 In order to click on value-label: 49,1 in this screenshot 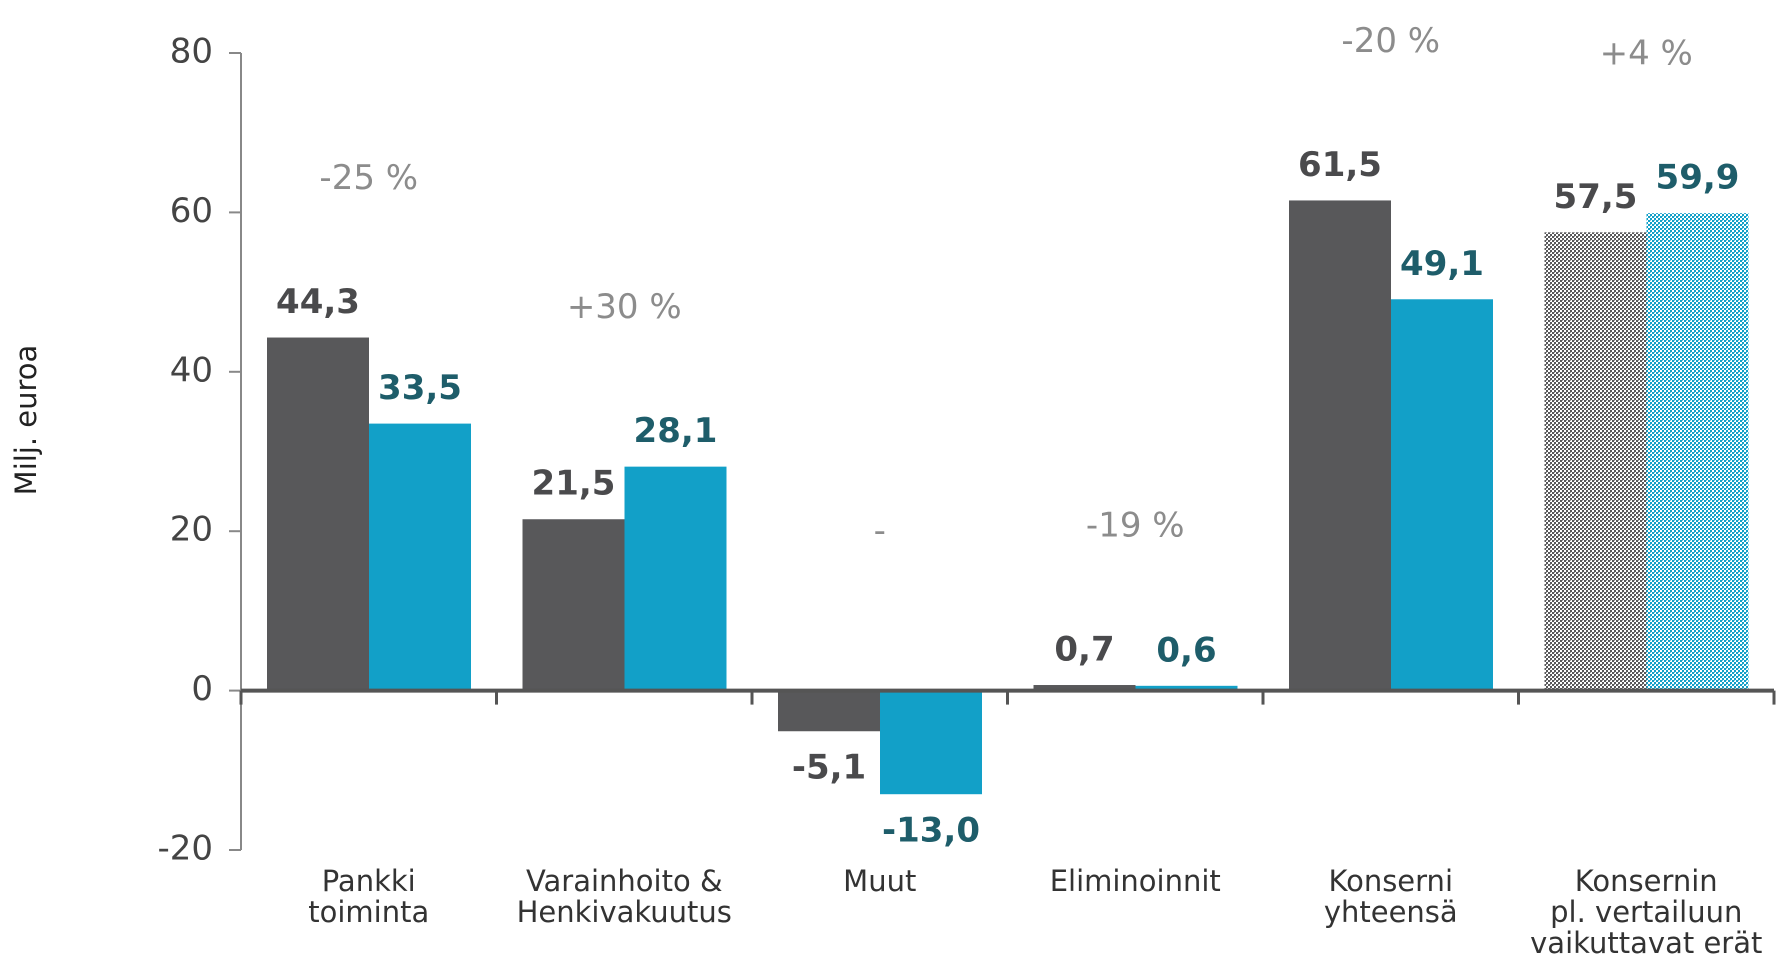, I will do `click(1442, 264)`.